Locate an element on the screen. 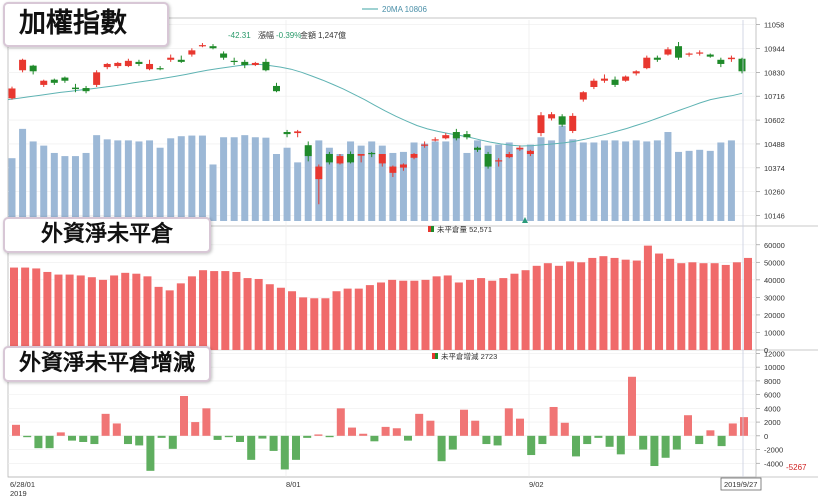 This screenshot has height=499, width=820. info-change: -42.31 is located at coordinates (239, 35).